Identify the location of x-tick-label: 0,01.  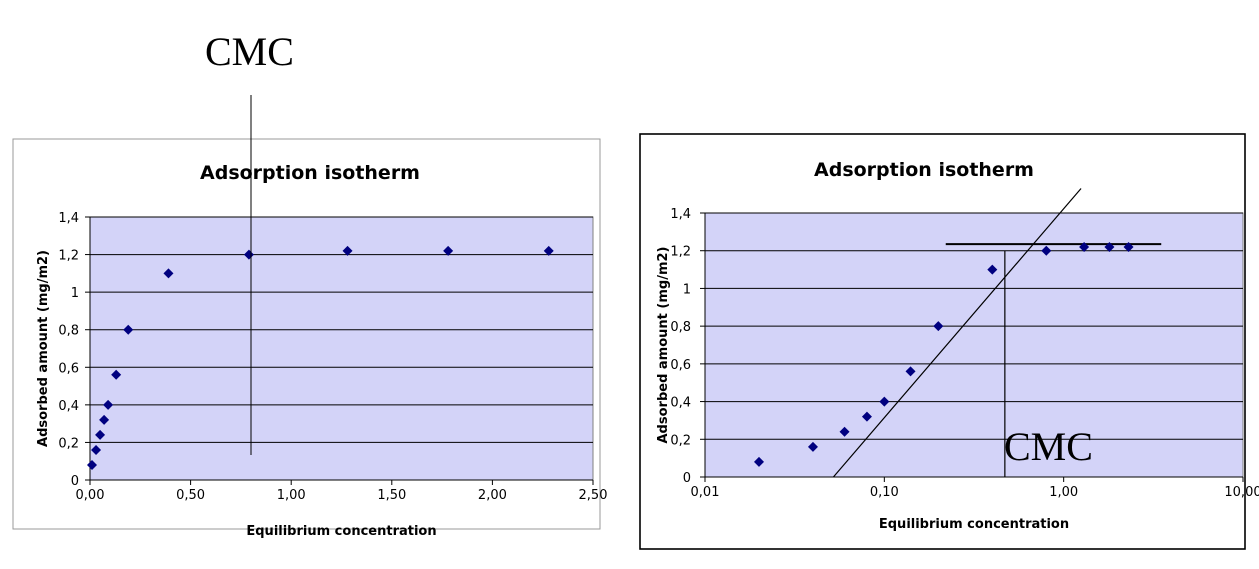
(705, 492).